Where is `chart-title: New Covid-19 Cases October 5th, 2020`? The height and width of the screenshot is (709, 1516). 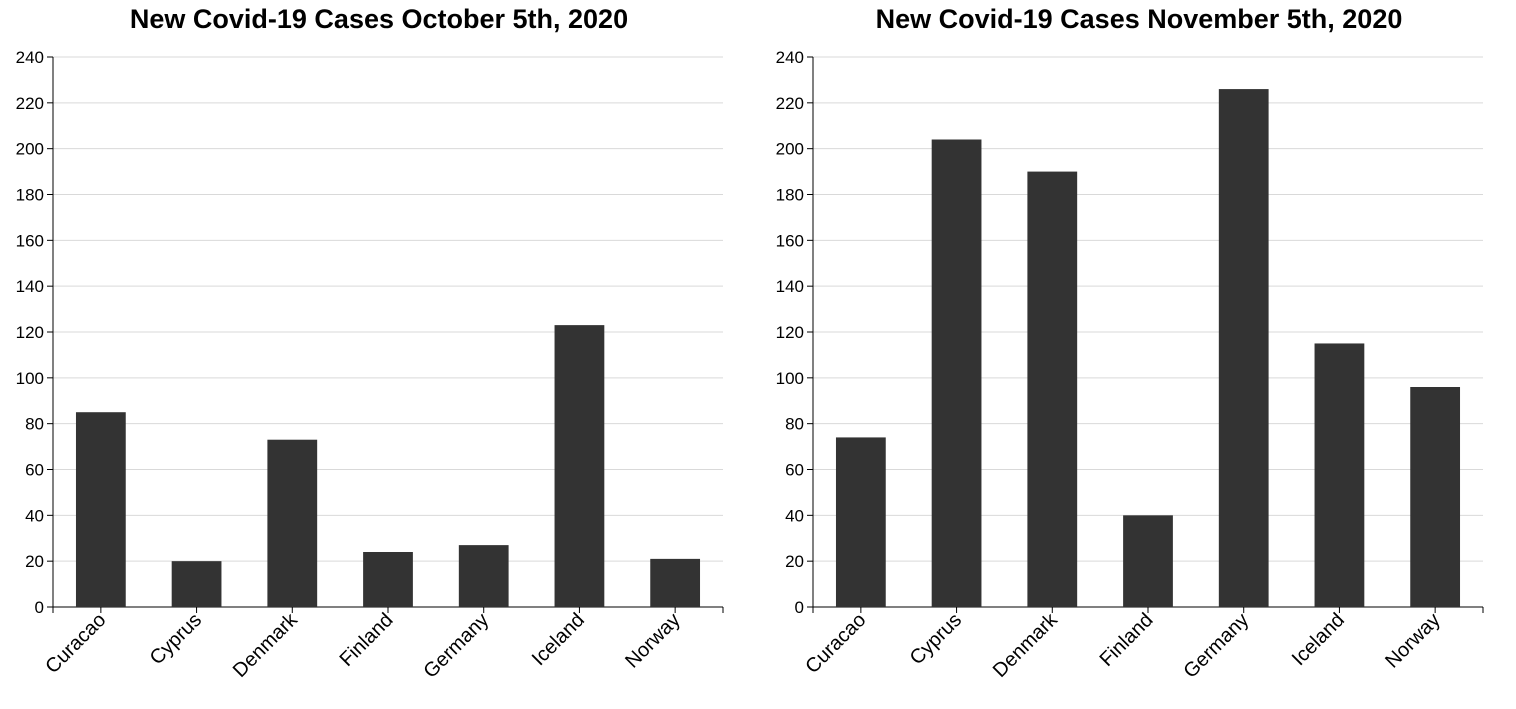
chart-title: New Covid-19 Cases October 5th, 2020 is located at coordinates (379, 19).